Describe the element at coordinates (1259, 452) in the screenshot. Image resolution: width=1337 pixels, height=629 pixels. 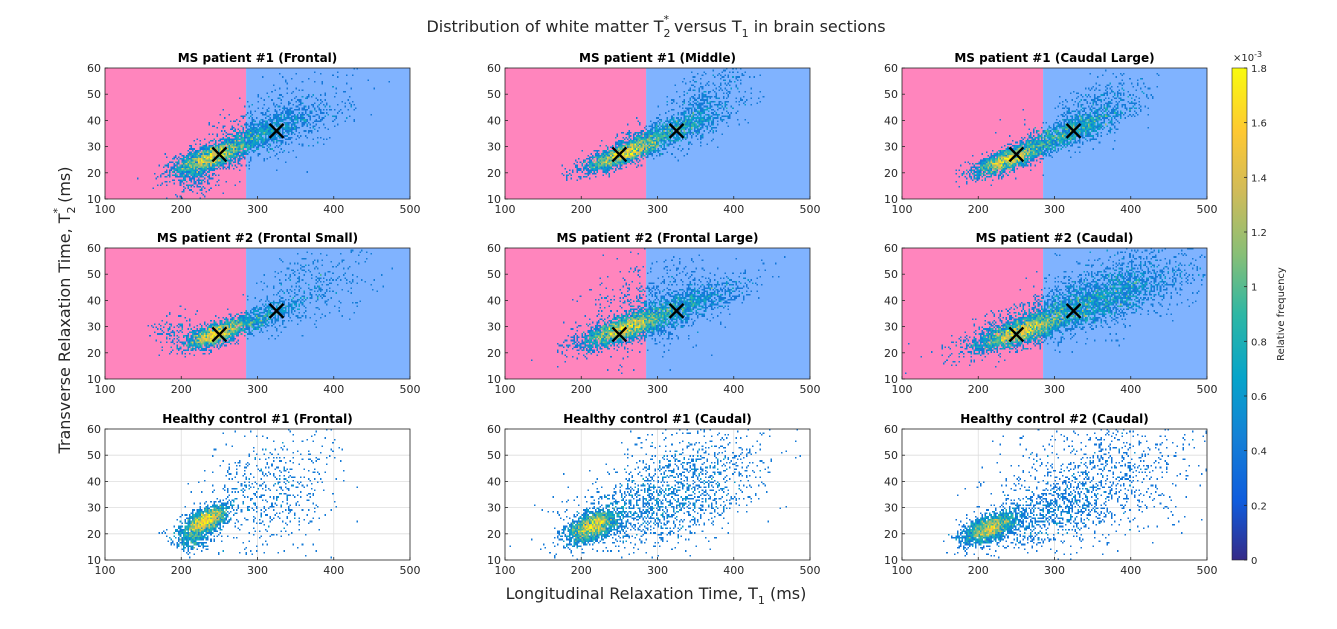
I see `colorbar-tick-label: 0.4` at that location.